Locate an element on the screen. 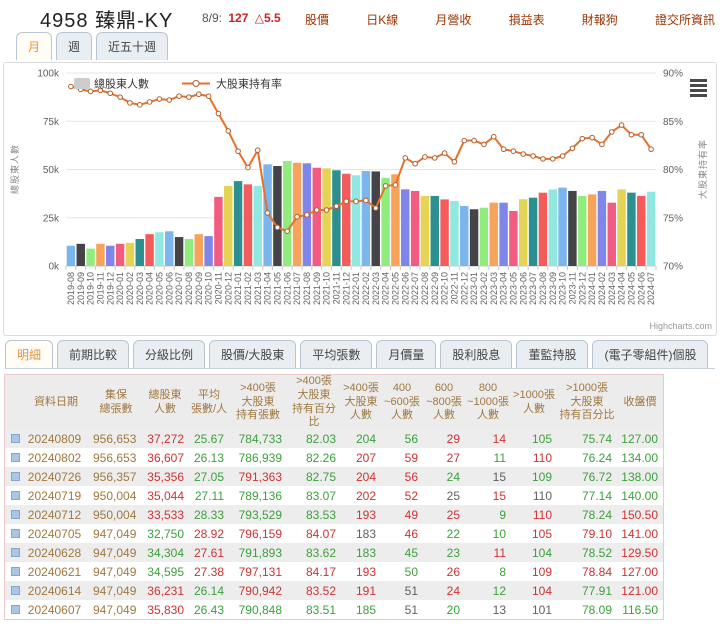  nav-link-1: 日K線 is located at coordinates (382, 20).